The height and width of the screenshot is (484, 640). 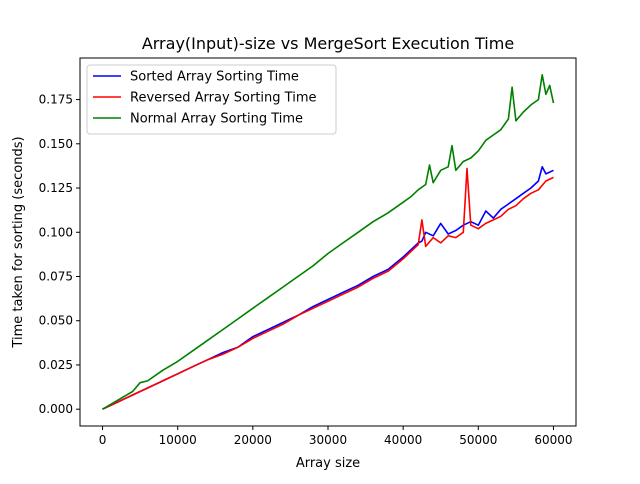 I want to click on legend-box, so click(x=211, y=99).